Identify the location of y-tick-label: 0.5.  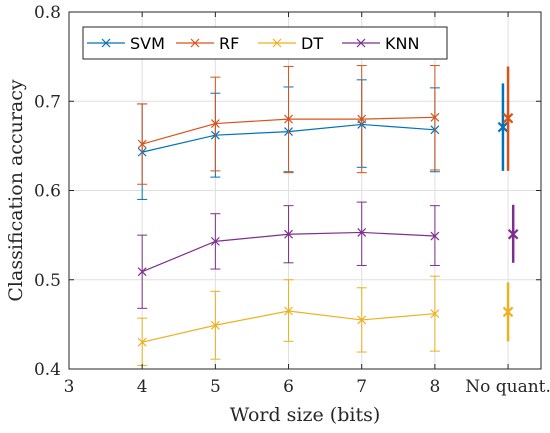
(47, 281).